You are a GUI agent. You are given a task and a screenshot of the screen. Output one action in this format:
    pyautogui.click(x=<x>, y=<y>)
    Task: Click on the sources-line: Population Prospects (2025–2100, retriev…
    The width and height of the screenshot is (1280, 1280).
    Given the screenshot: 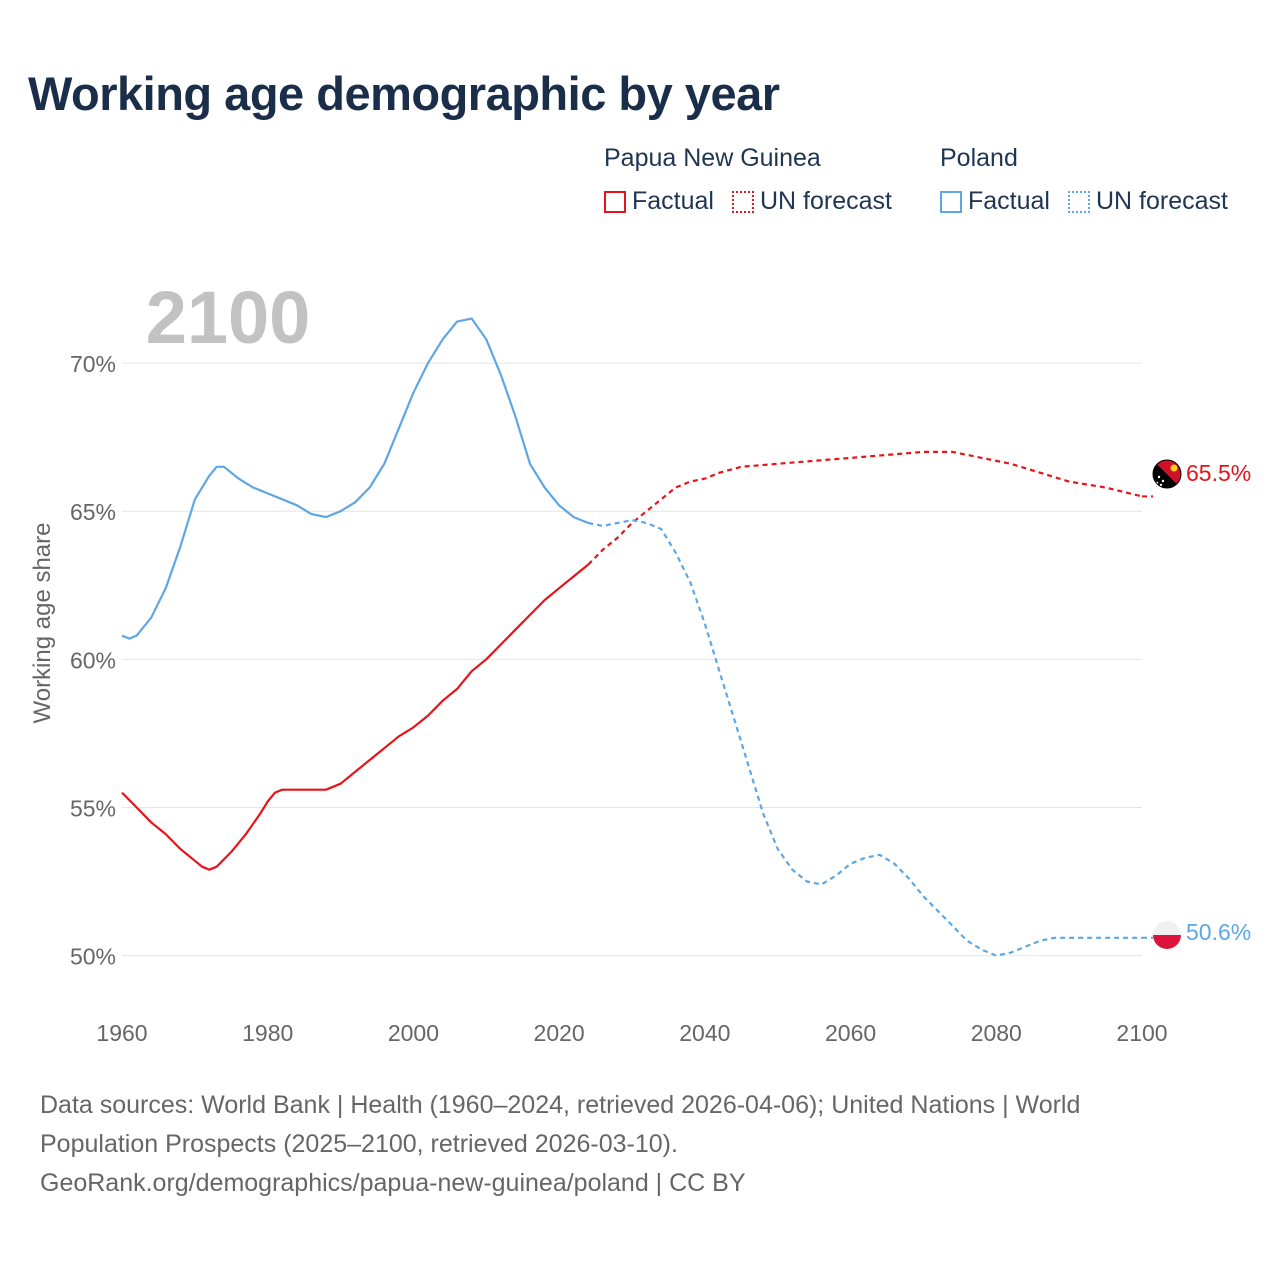 What is the action you would take?
    pyautogui.click(x=359, y=1144)
    